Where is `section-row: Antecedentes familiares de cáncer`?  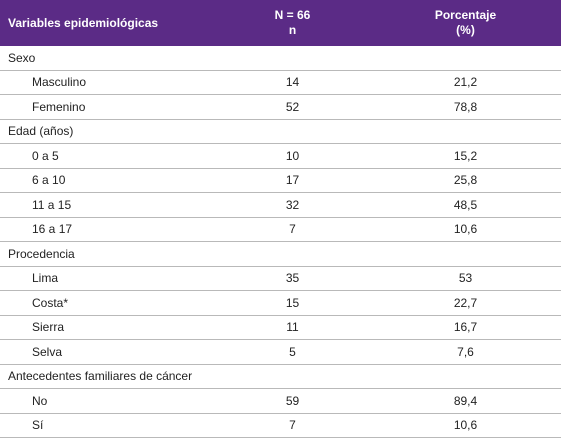 section-row: Antecedentes familiares de cáncer is located at coordinates (280, 376).